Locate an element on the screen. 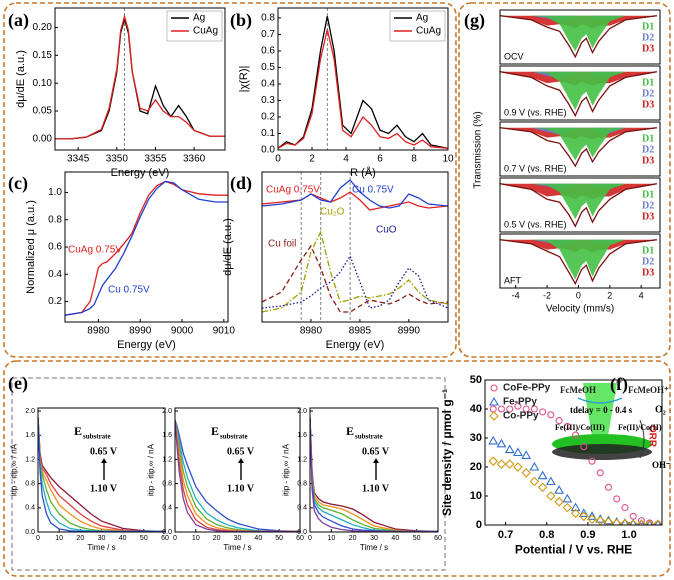 The image size is (674, 580). y-tick-label: 2.0 is located at coordinates (302, 411).